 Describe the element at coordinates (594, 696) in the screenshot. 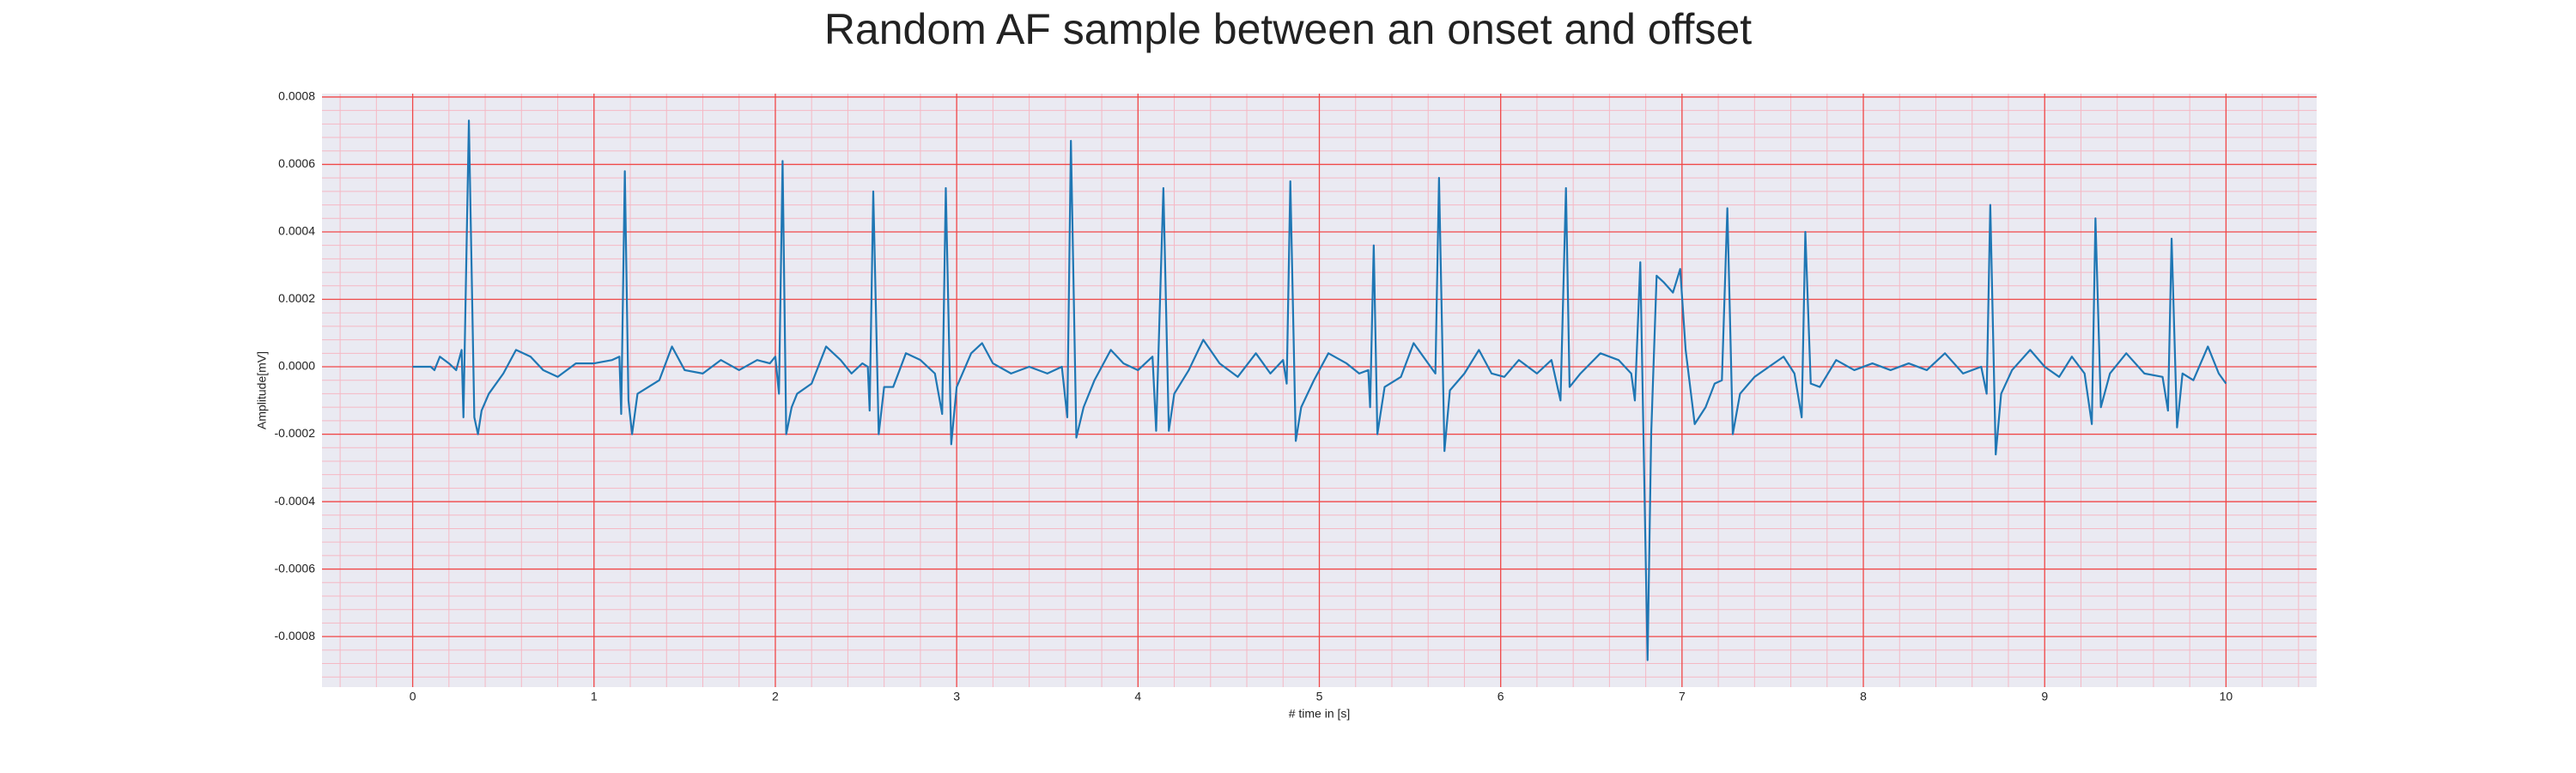

I see `x-tick-label: 1` at that location.